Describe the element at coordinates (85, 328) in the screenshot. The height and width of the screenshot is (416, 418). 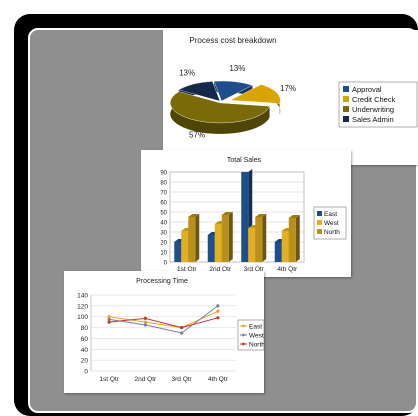
I see `line-y-tick: 80` at that location.